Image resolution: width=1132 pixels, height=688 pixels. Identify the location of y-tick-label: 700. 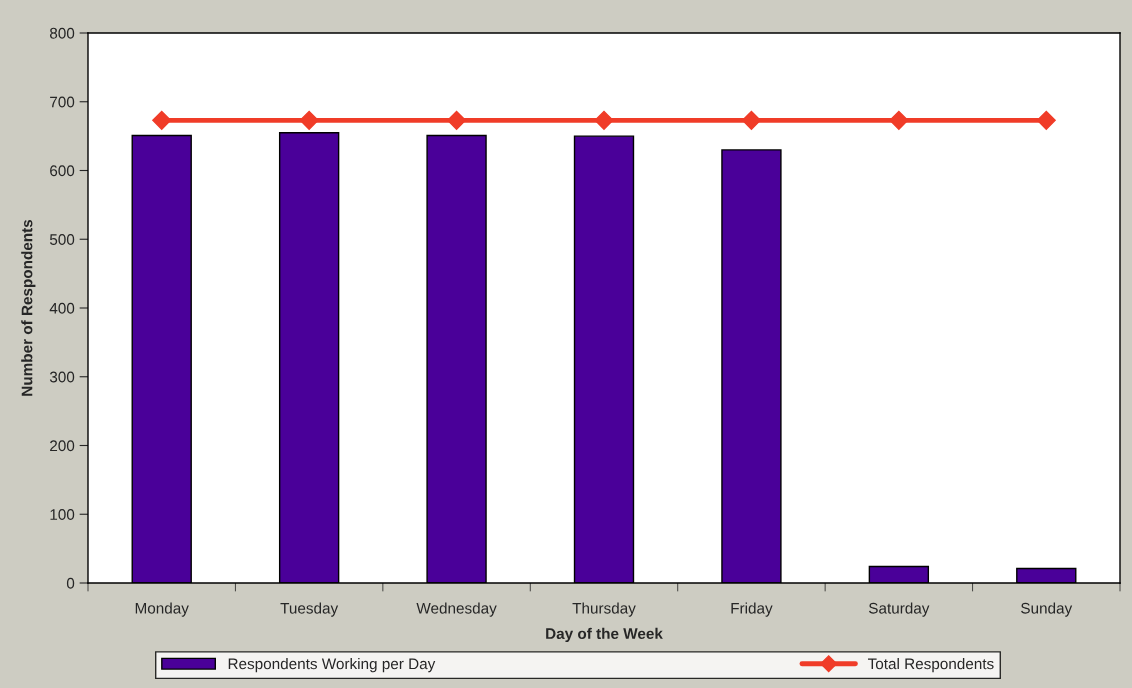
(62, 102).